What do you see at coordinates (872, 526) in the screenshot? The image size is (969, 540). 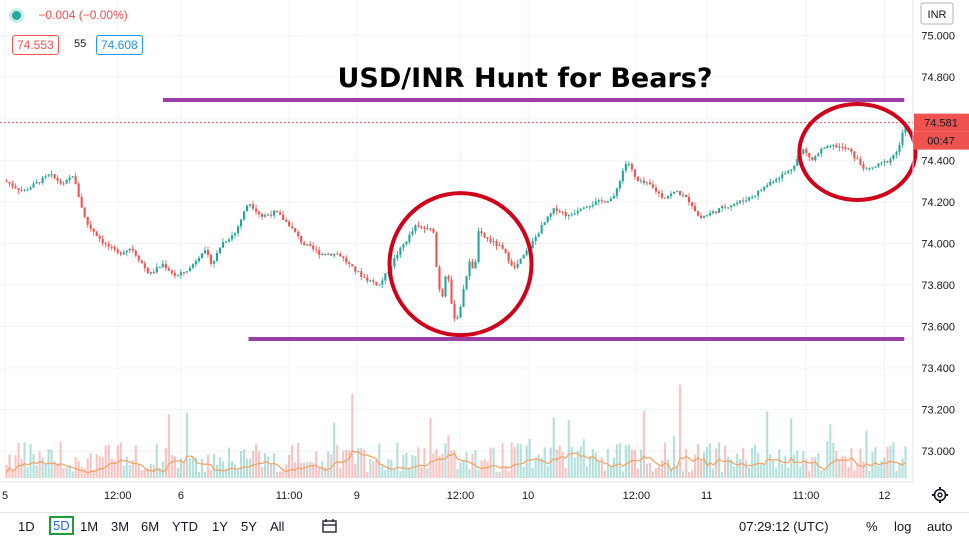 I see `percent-toggle: %` at bounding box center [872, 526].